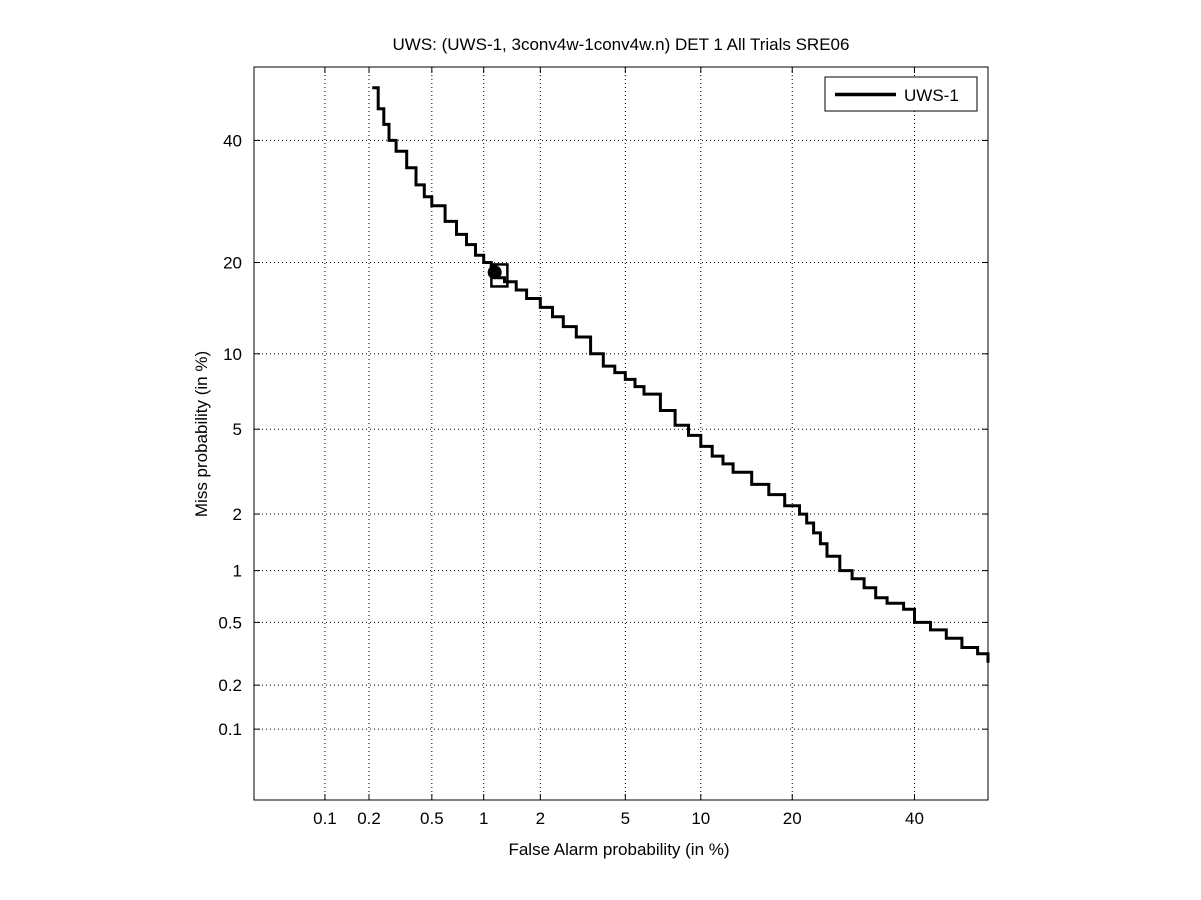 The width and height of the screenshot is (1201, 900). I want to click on actual-dcf-marker, so click(499, 275).